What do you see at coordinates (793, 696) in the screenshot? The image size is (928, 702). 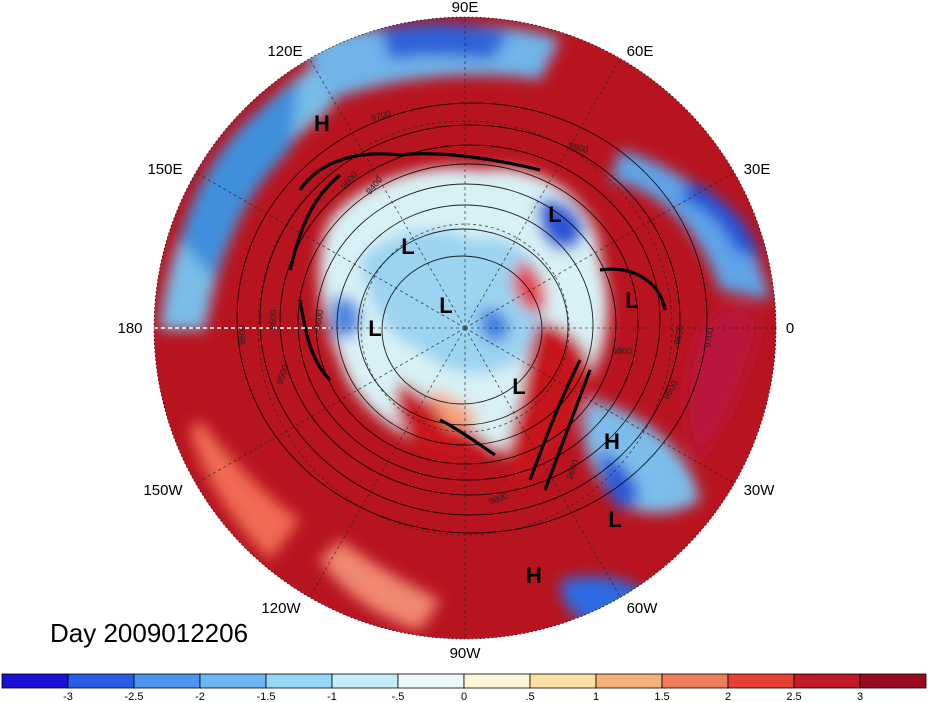 I see `colorbar-tick-label: 2.5` at bounding box center [793, 696].